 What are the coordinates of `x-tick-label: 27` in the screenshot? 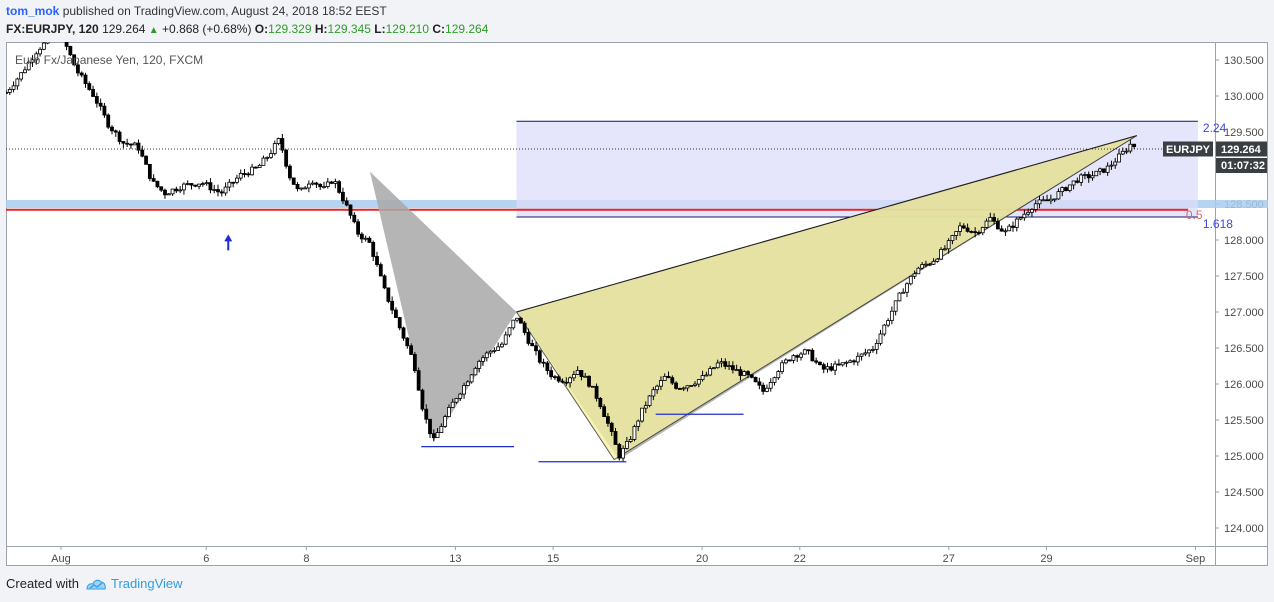 It's located at (949, 559).